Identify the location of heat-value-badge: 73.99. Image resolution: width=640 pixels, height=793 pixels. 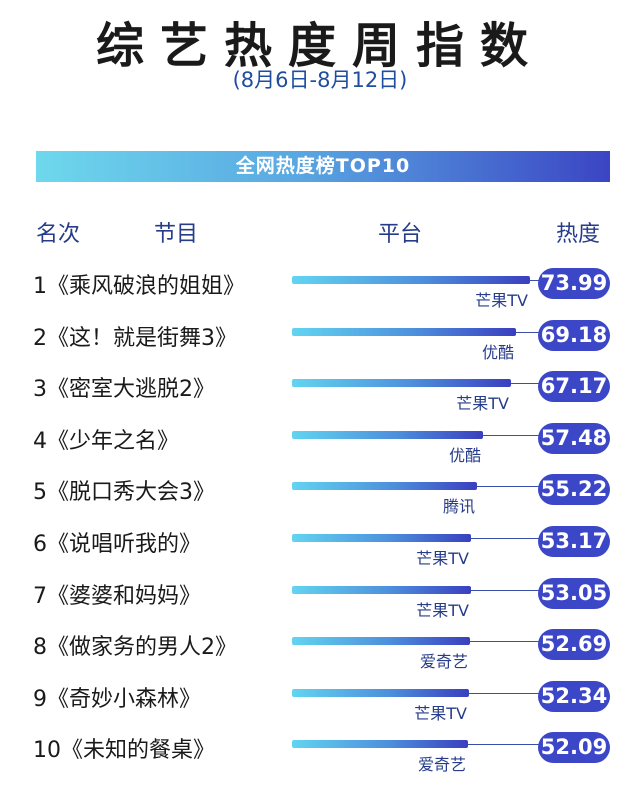
(574, 283).